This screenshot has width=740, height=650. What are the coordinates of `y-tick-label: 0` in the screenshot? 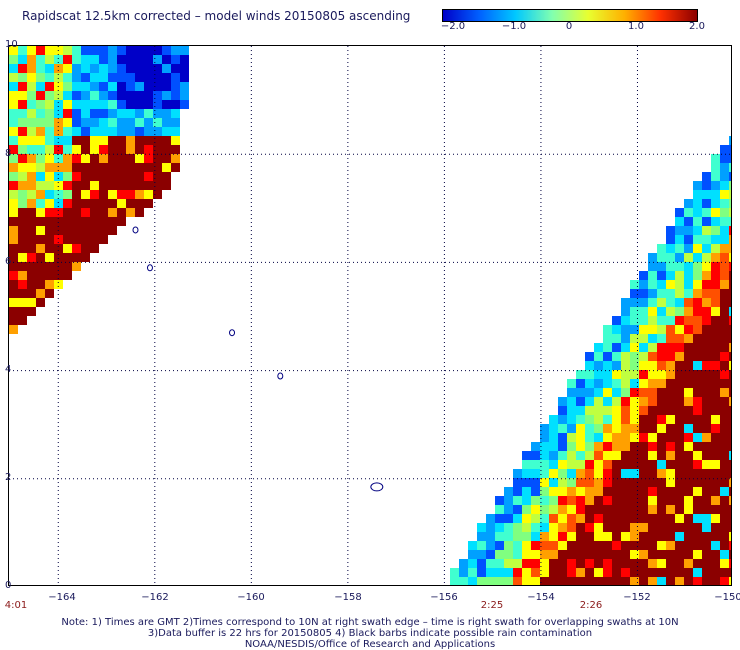 It's located at (8, 585).